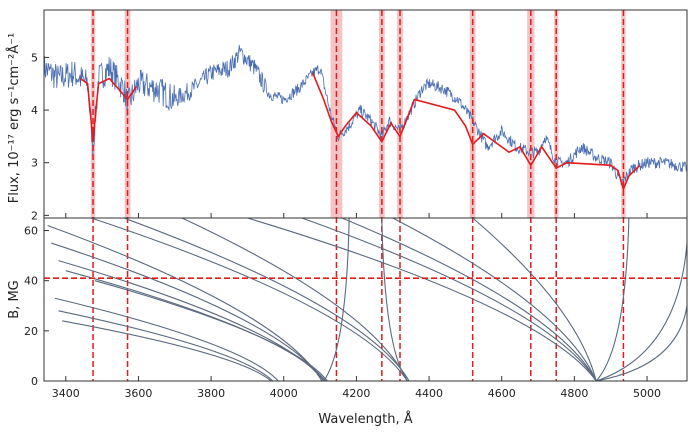 The height and width of the screenshot is (433, 697). I want to click on bottom-y-tick-label-0: 0, so click(34, 381).